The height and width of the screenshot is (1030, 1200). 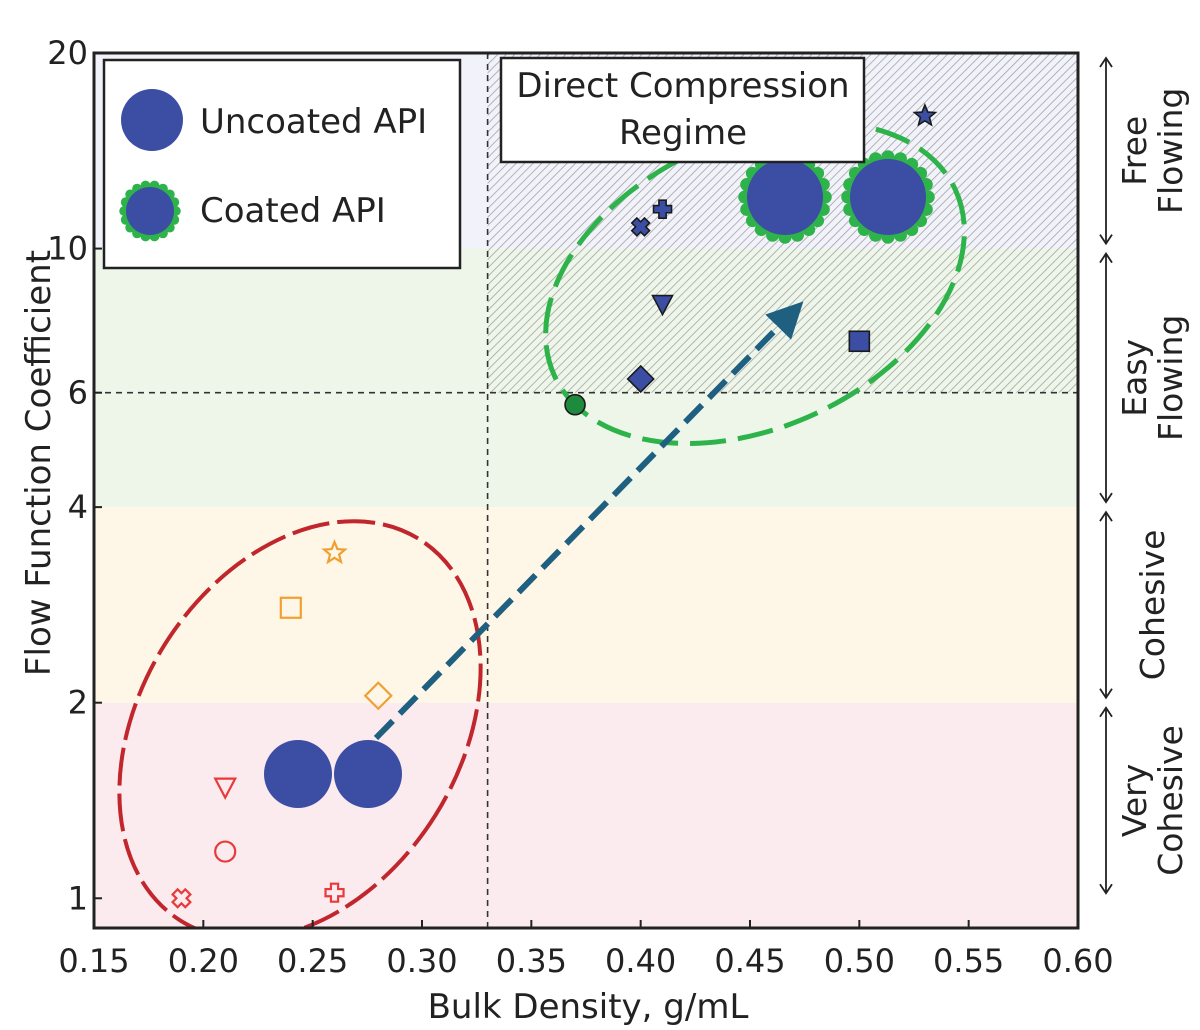 I want to click on x-tick-label: 0.25, so click(x=312, y=961).